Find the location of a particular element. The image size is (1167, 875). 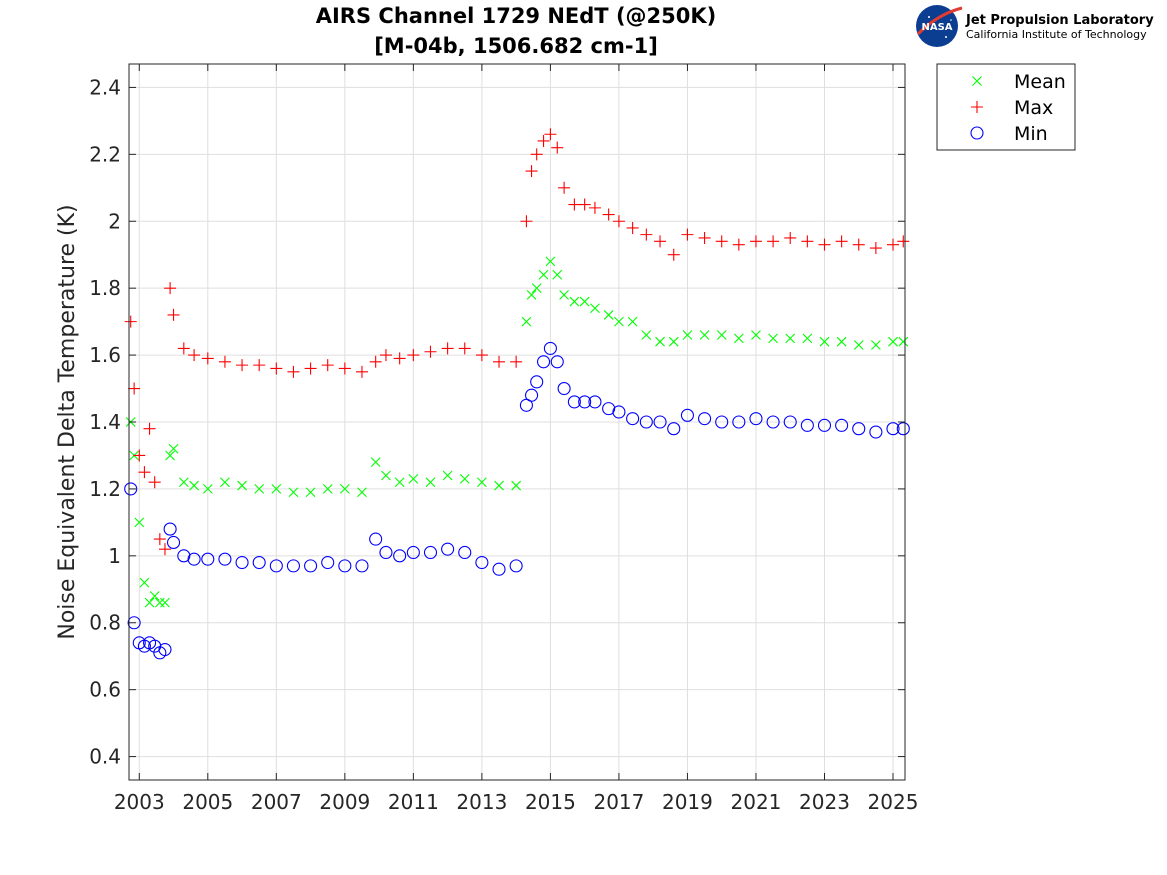

y-tick-label: 1.4 is located at coordinates (105, 422).